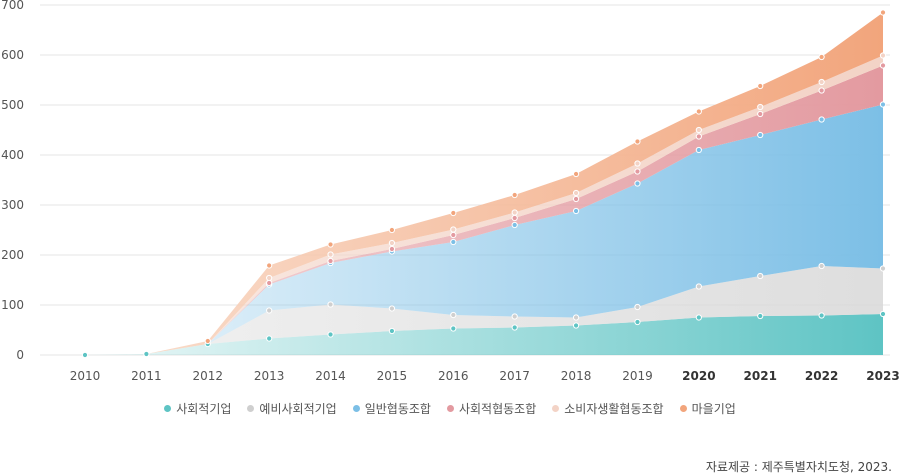 This screenshot has height=475, width=900. What do you see at coordinates (298, 409) in the screenshot?
I see `legend-label: 예비사회적기업` at bounding box center [298, 409].